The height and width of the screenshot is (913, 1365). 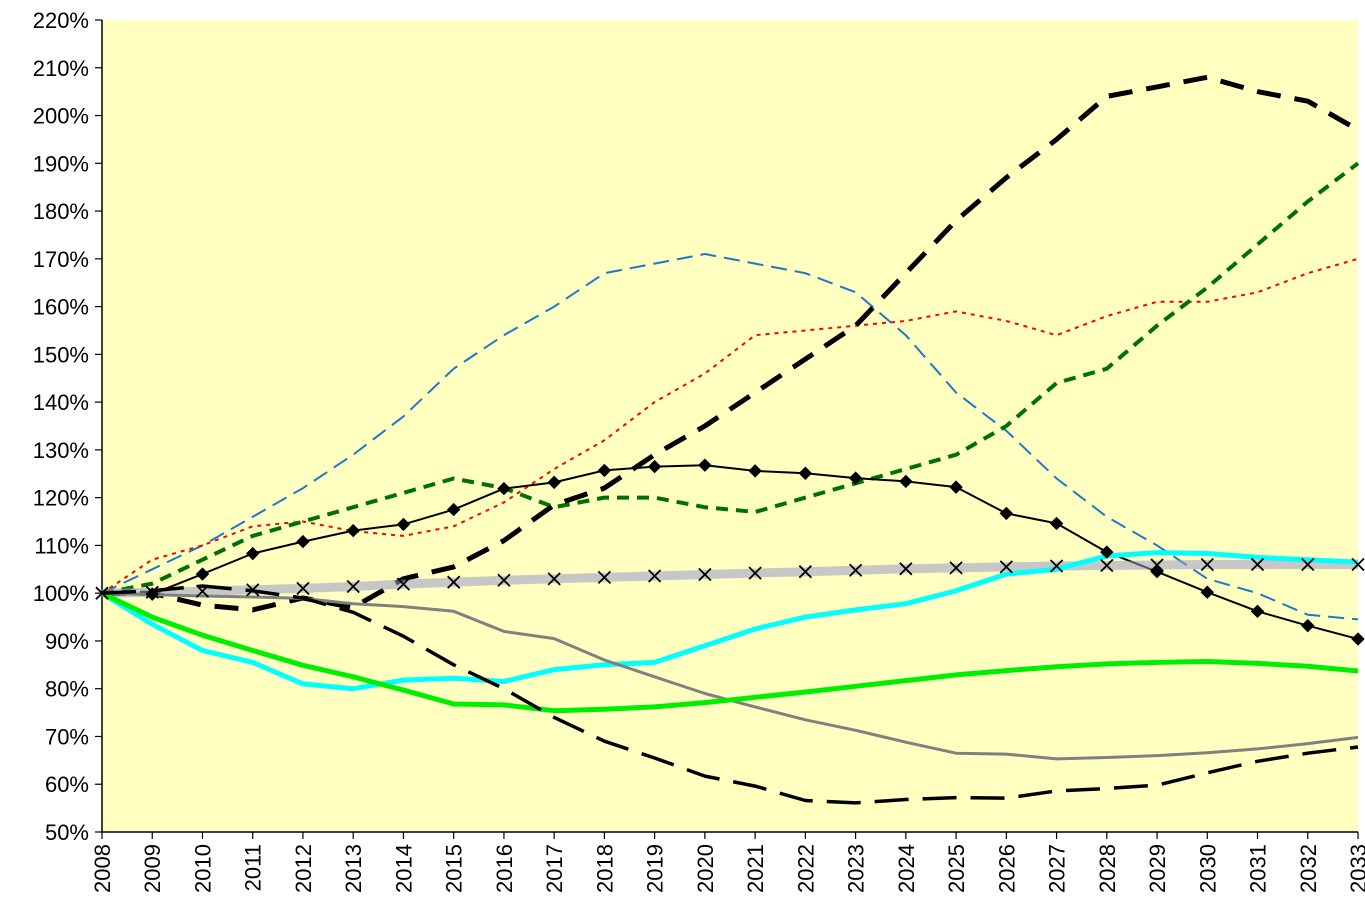 I want to click on y-tick-label: 80%, so click(x=67, y=689).